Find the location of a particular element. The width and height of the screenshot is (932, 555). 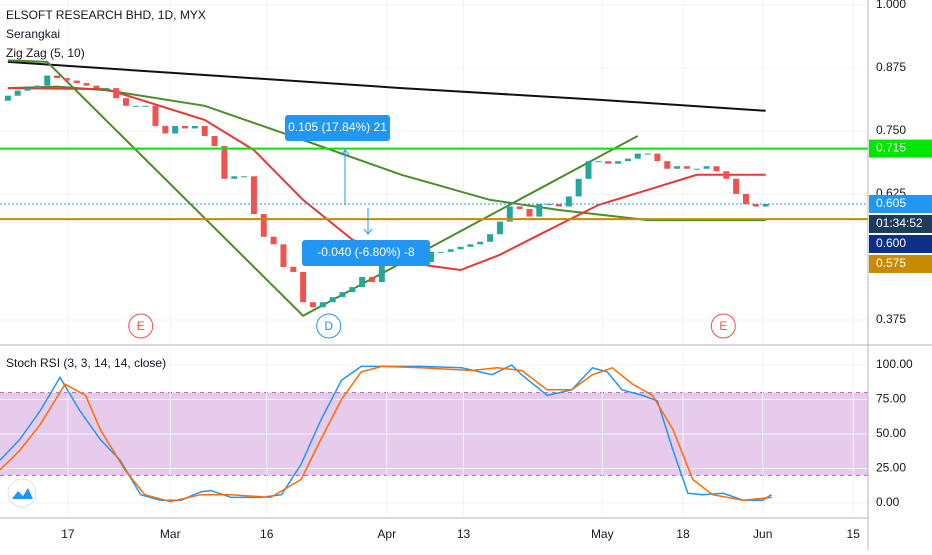

x-tick-label: 18 is located at coordinates (683, 534).